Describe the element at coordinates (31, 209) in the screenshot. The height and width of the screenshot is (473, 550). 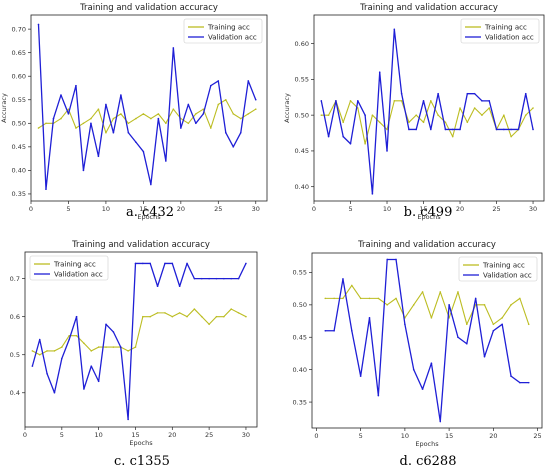
I see `x-tick-label: 0` at that location.